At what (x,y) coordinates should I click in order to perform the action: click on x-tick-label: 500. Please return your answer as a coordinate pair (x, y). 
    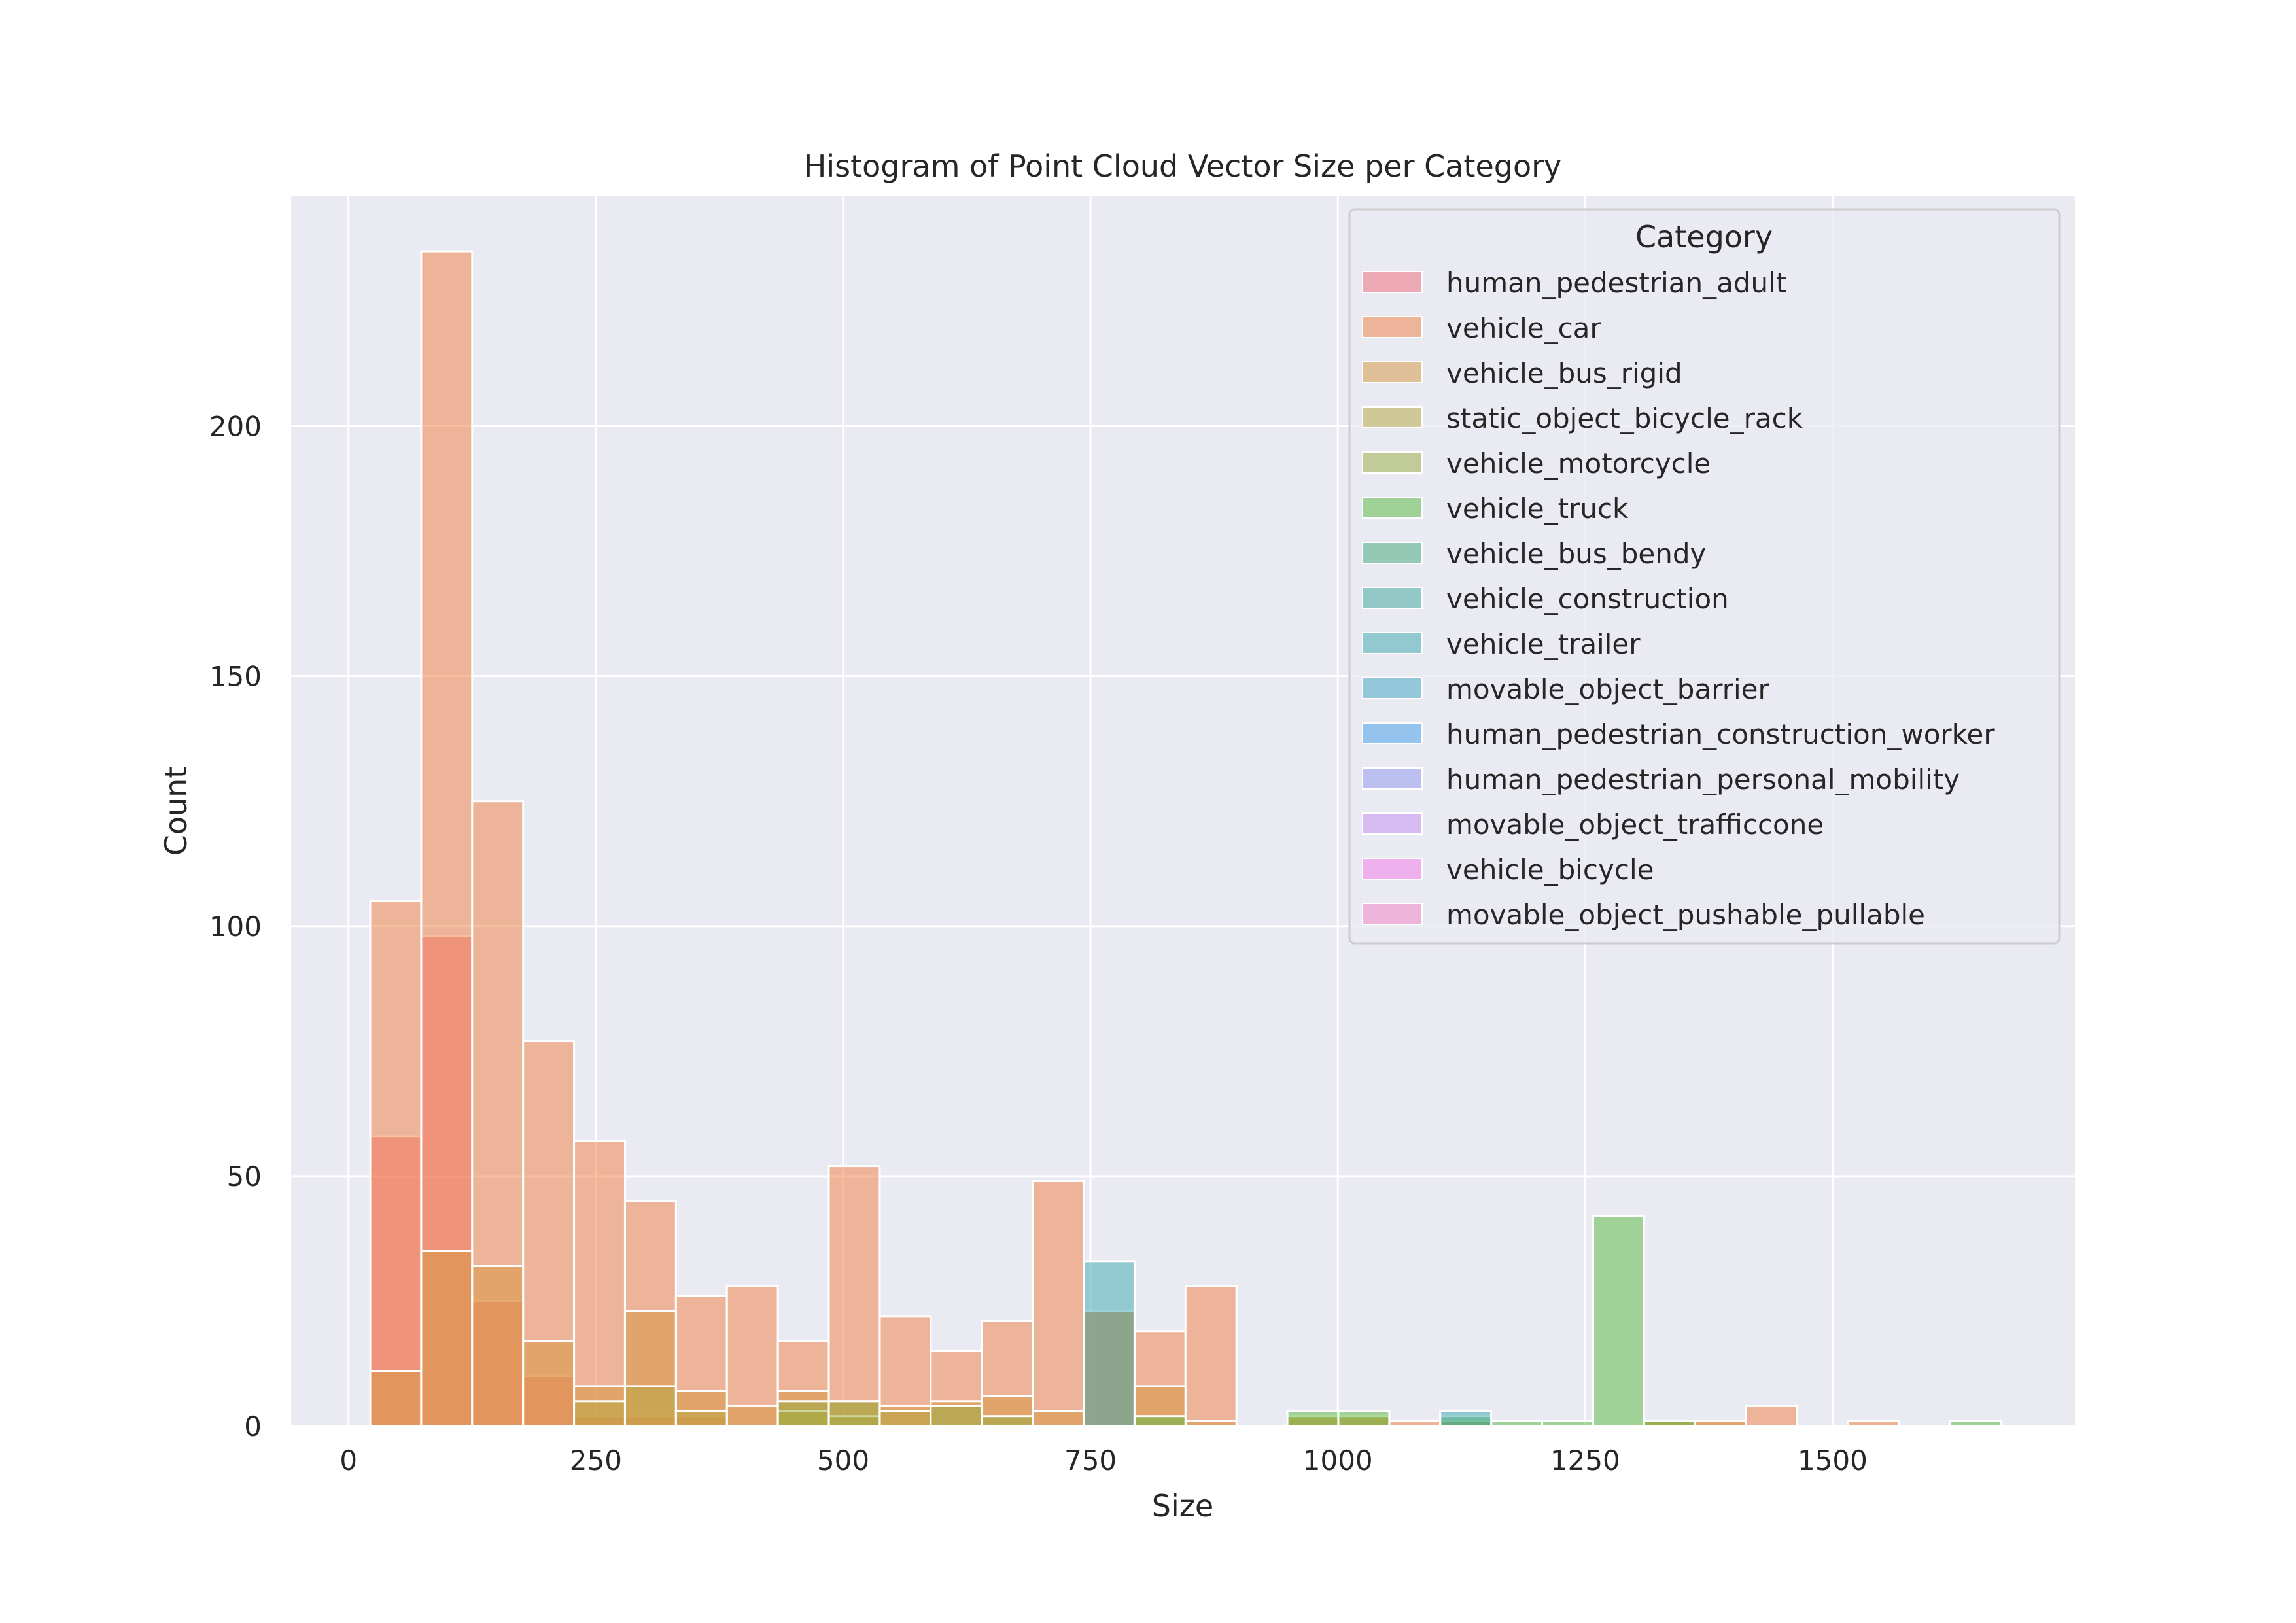
    Looking at the image, I should click on (843, 1460).